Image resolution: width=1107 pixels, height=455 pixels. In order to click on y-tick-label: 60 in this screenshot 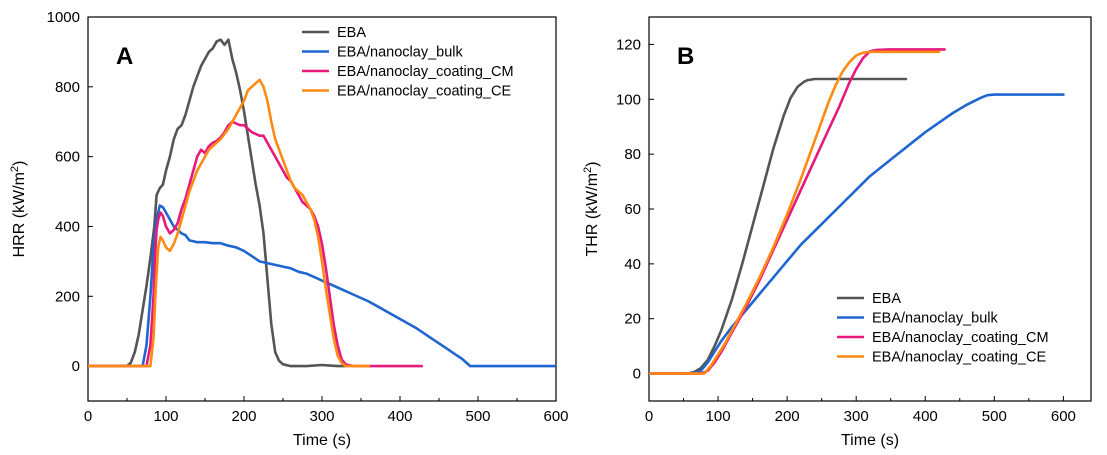, I will do `click(632, 209)`.